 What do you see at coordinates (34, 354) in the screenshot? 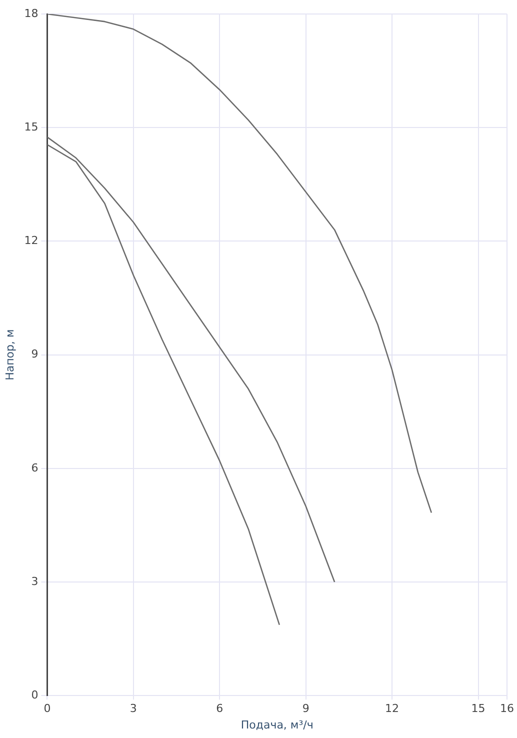
I see `y-tick-label: 9` at bounding box center [34, 354].